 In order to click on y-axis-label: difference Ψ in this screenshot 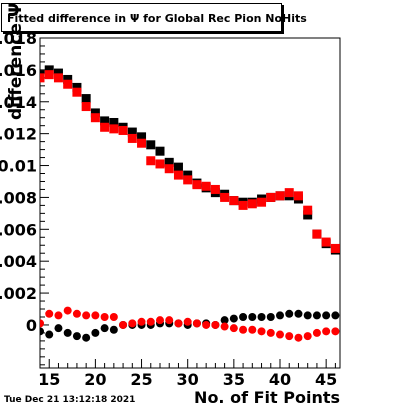, I will do `click(16, 61)`.